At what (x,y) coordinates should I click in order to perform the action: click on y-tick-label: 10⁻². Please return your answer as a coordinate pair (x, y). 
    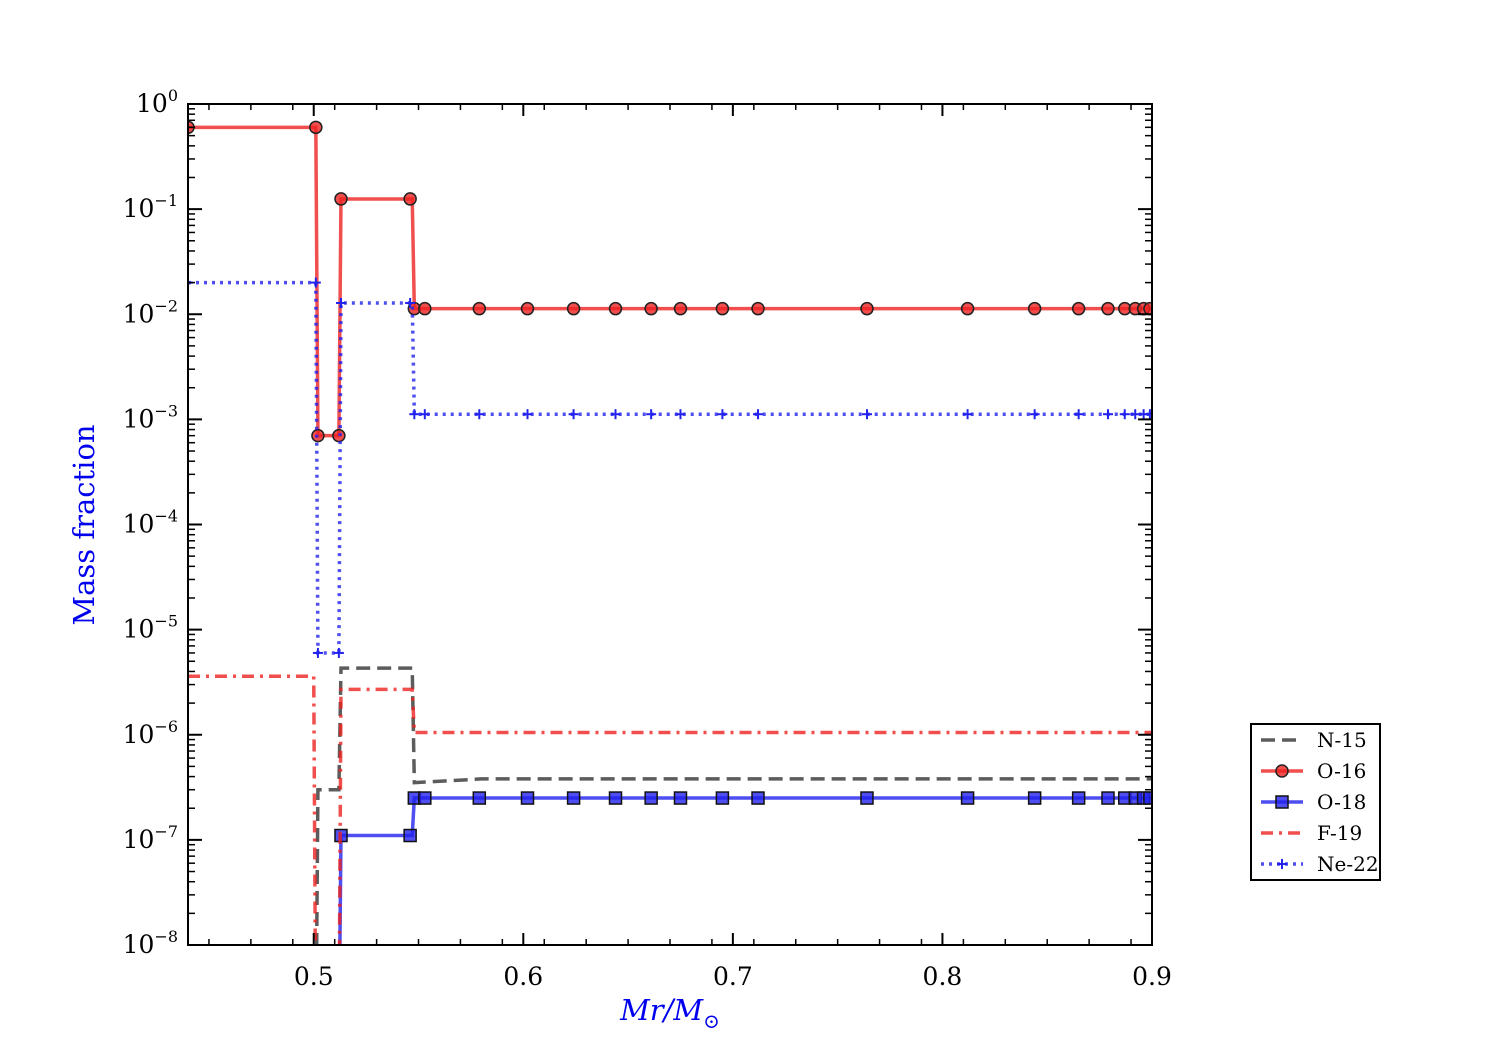
    Looking at the image, I should click on (150, 312).